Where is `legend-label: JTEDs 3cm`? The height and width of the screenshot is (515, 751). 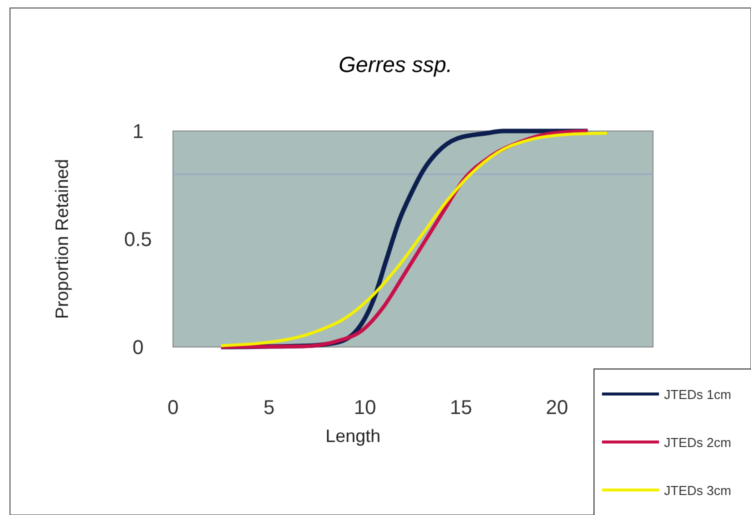
legend-label: JTEDs 3cm is located at coordinates (698, 490).